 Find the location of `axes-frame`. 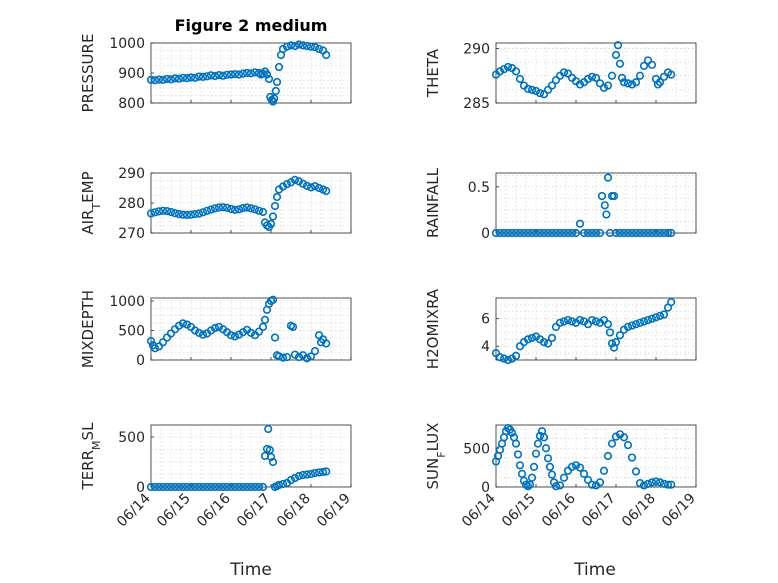

axes-frame is located at coordinates (596, 203).